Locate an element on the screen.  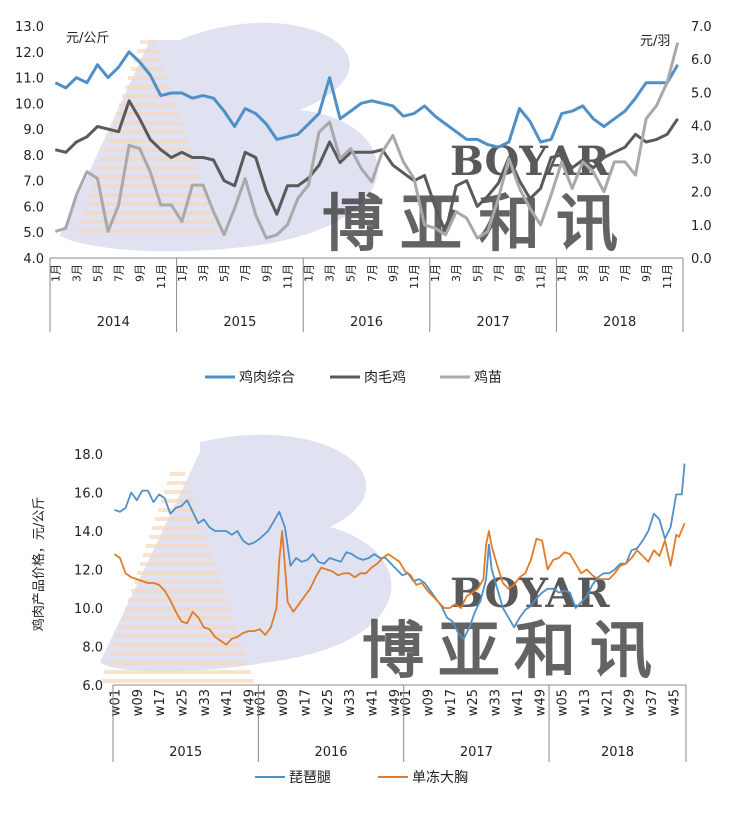
x-week-tick-label: w37 is located at coordinates (652, 702).